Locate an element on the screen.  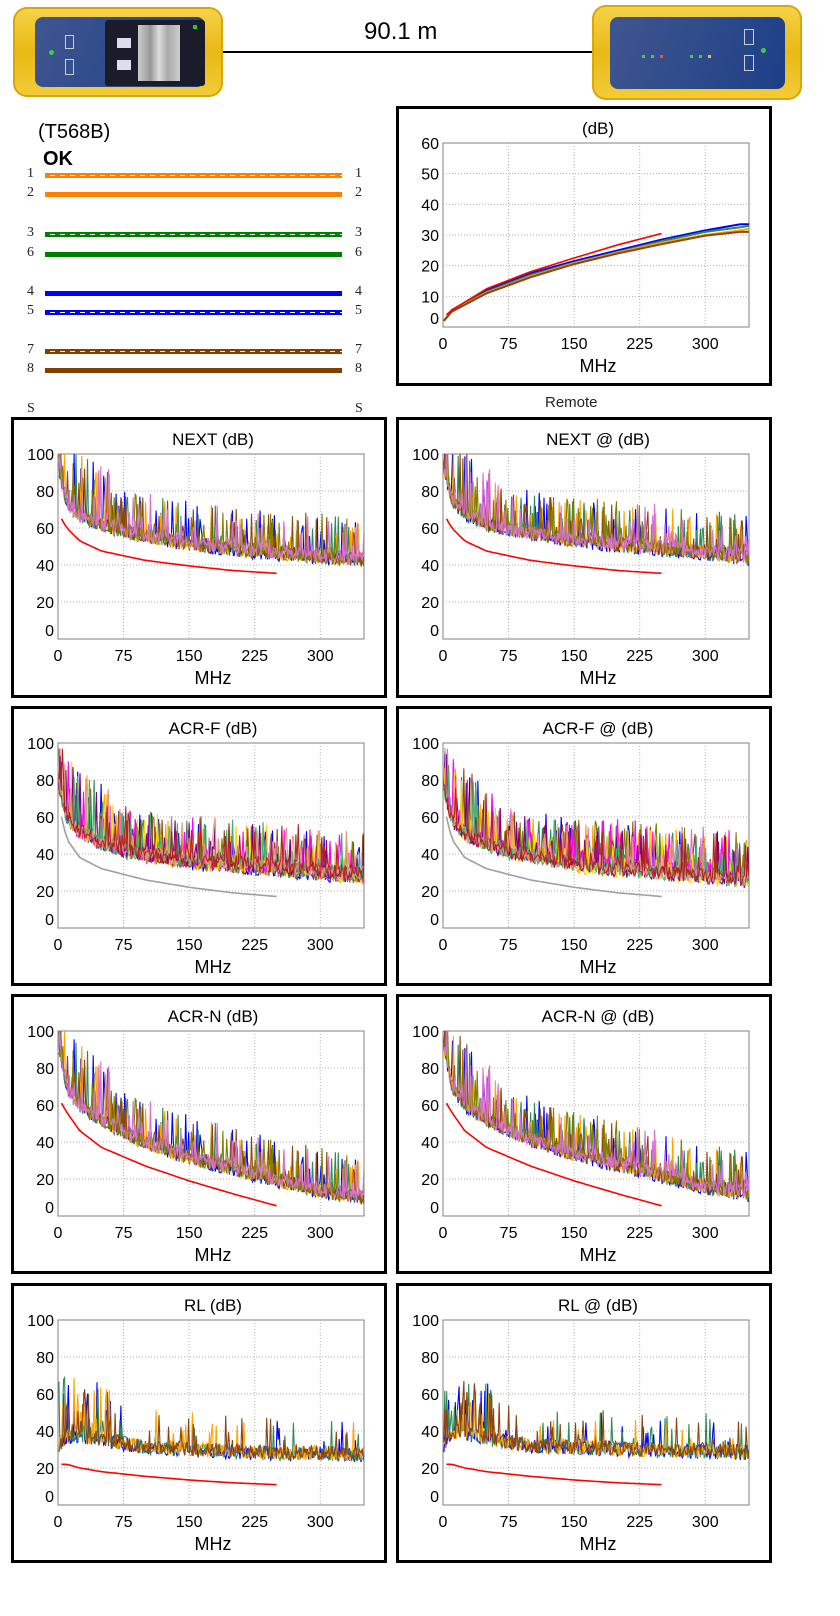
acrf-panel: ACR-F (dB) 0 75 150 225 300 0 20 40 60 80 100 MHz is located at coordinates (199, 846).